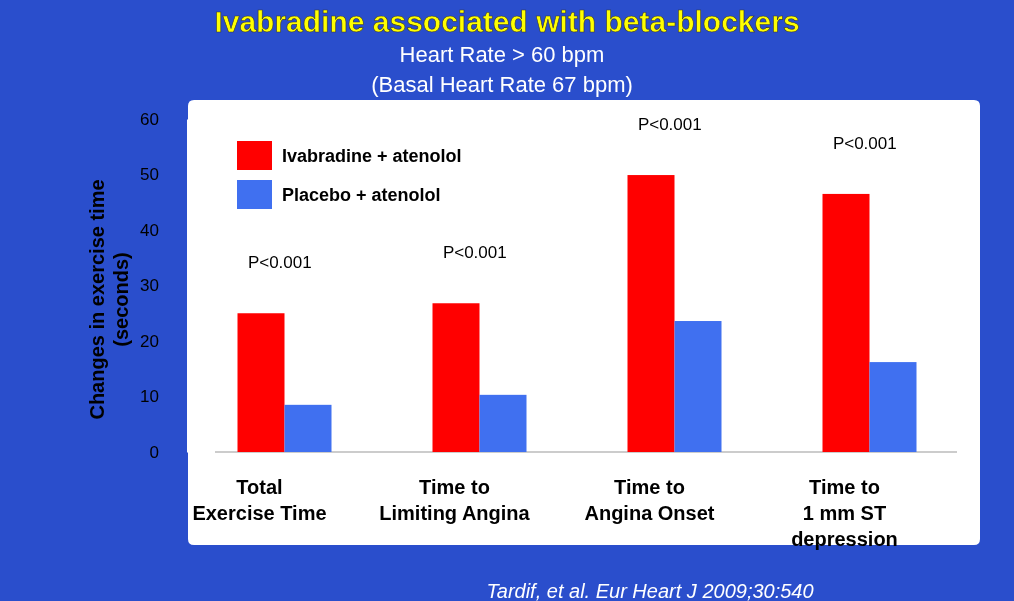 This screenshot has height=601, width=1014. Describe the element at coordinates (149, 286) in the screenshot. I see `y-tick-label: 30` at that location.